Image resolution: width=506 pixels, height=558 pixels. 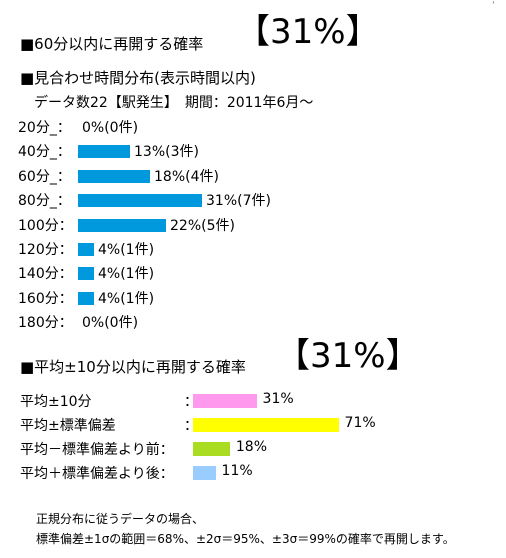 What do you see at coordinates (308, 32) in the screenshot?
I see `section1-big-value: 【31%】` at bounding box center [308, 32].